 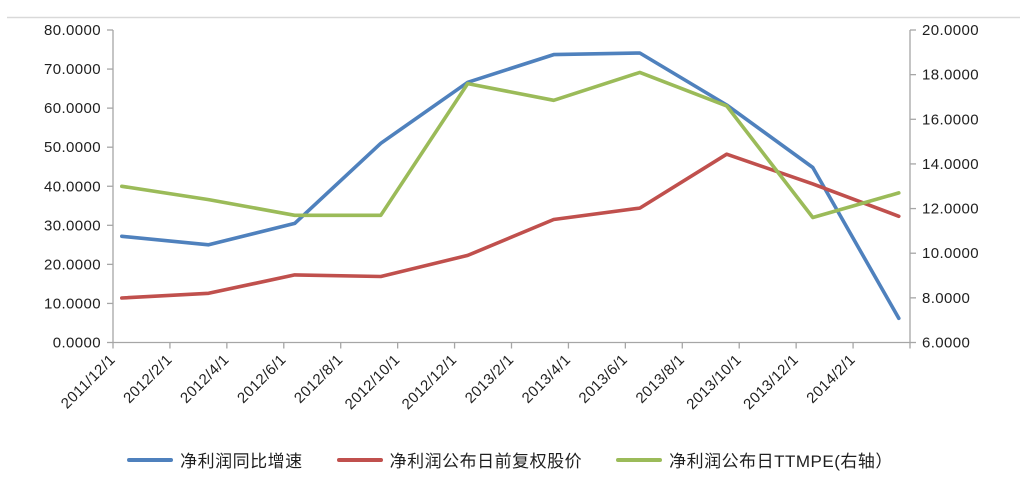 I want to click on svg-text: 2012/12/1, so click(x=430, y=382).